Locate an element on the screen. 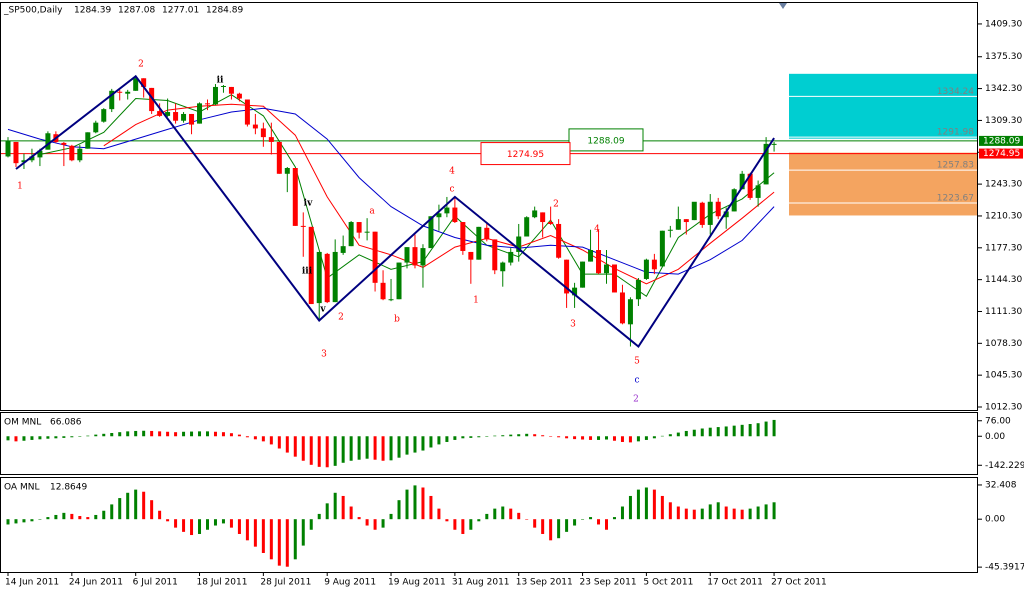  level-box-label: 1274.95 is located at coordinates (525, 155).